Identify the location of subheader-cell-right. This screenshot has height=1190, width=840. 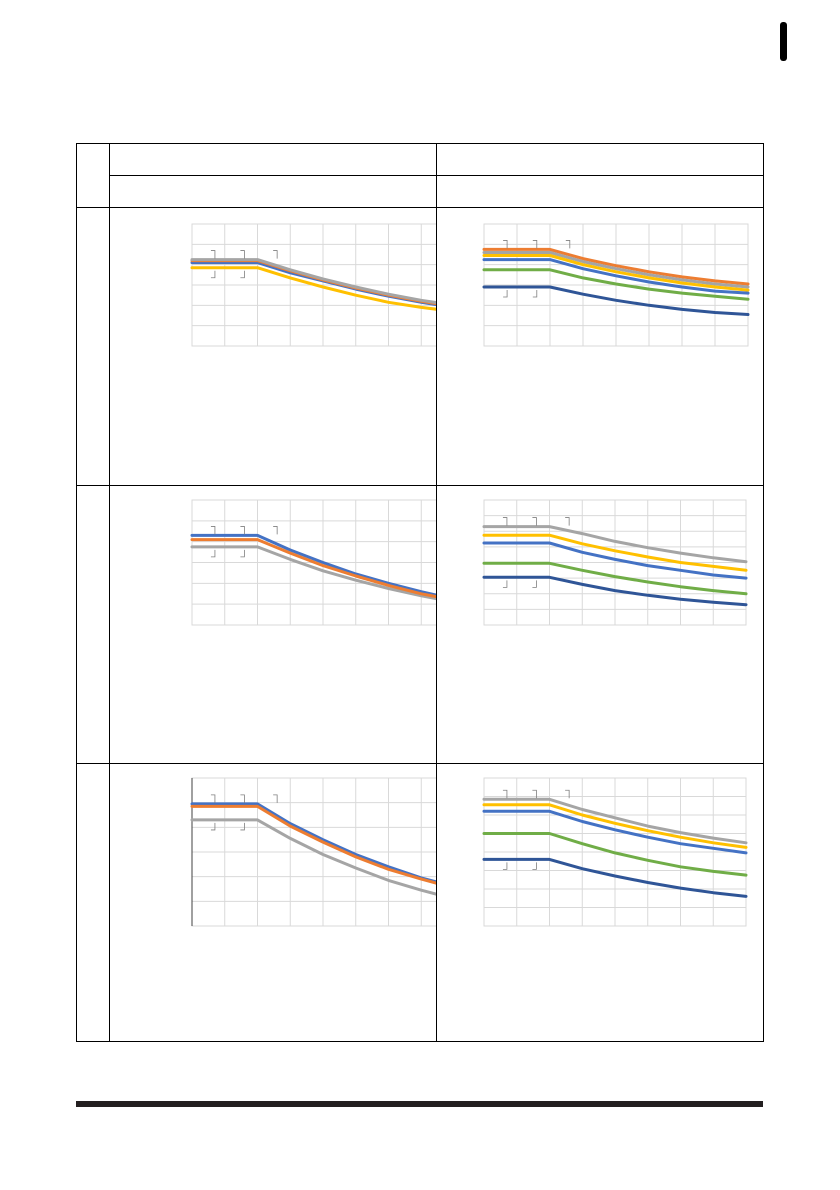
(600, 191).